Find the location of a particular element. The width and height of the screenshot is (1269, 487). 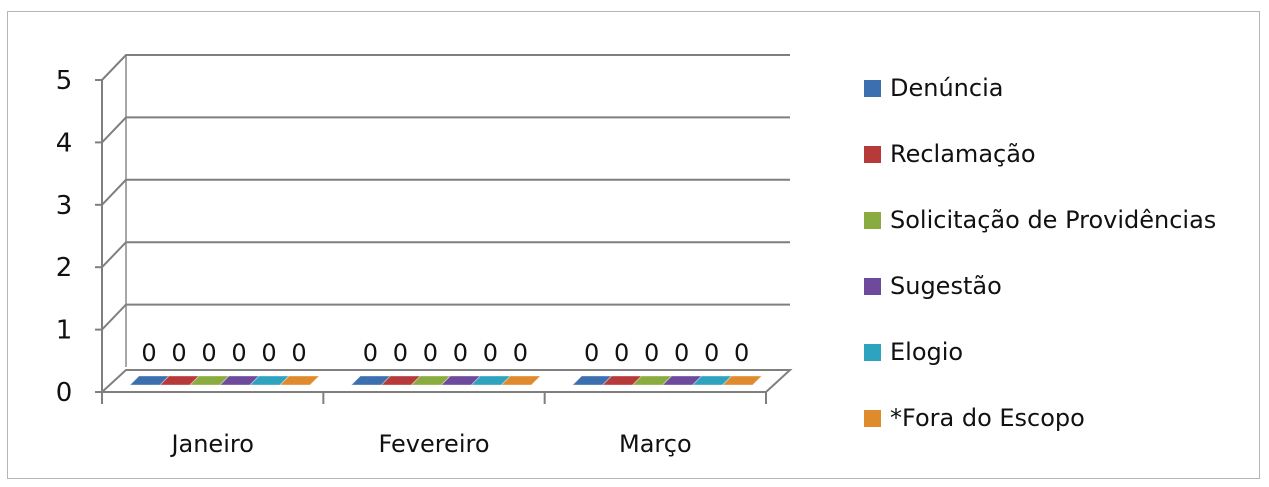

x-category-label: Fevereiro is located at coordinates (433, 444).